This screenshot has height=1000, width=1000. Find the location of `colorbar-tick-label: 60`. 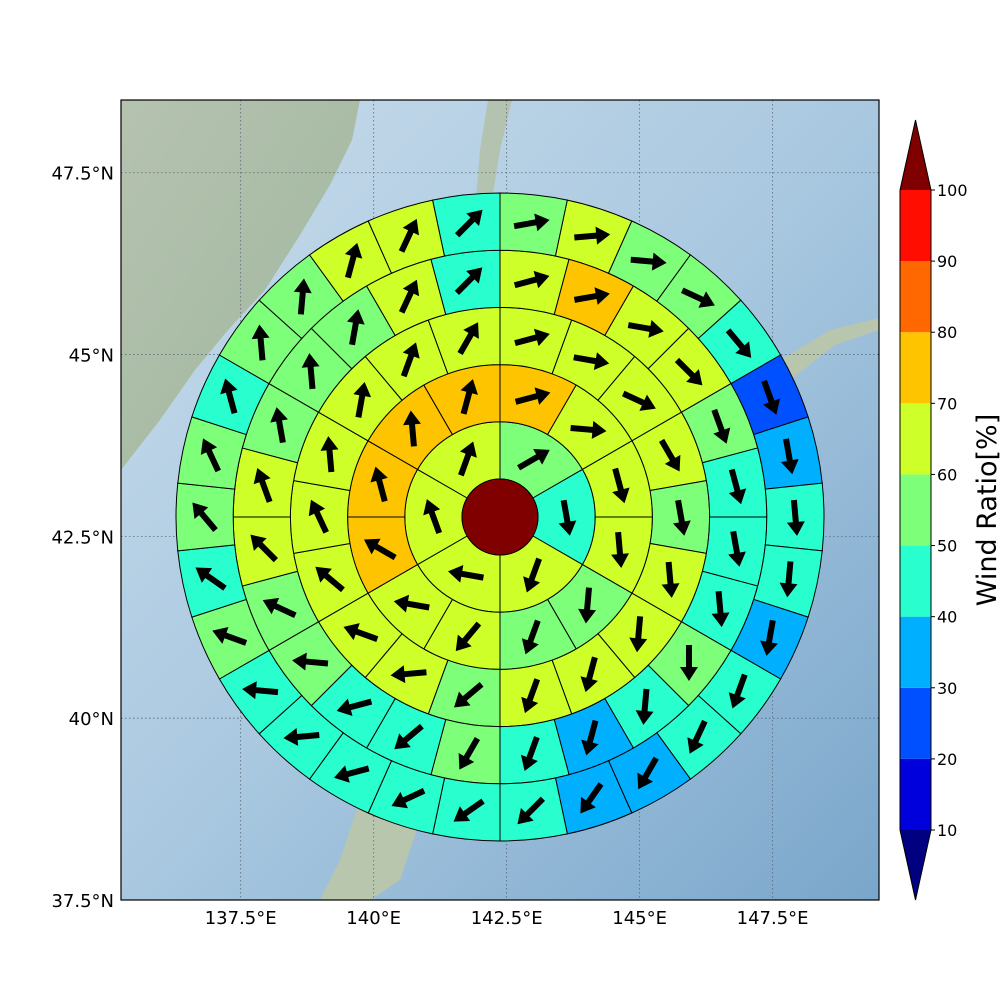

colorbar-tick-label: 60 is located at coordinates (947, 474).